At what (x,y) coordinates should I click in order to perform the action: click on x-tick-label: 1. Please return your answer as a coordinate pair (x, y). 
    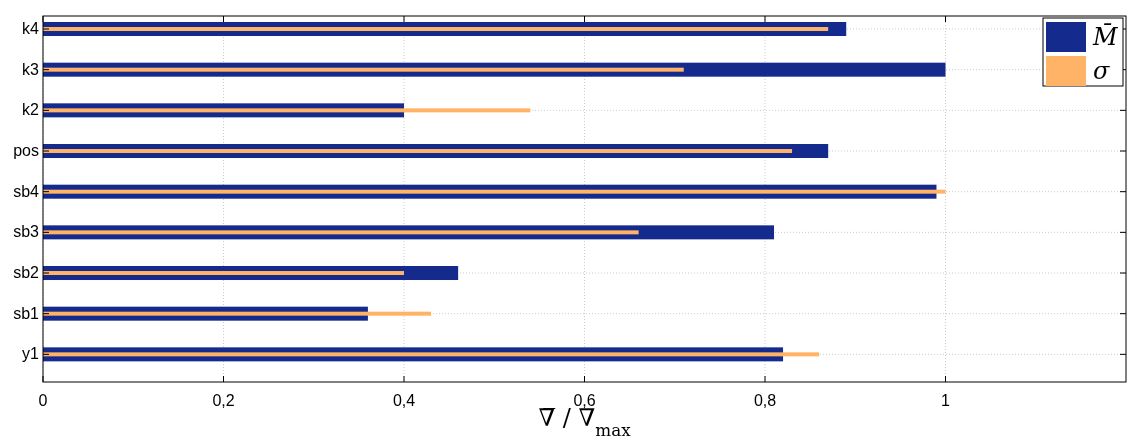
    Looking at the image, I should click on (946, 400).